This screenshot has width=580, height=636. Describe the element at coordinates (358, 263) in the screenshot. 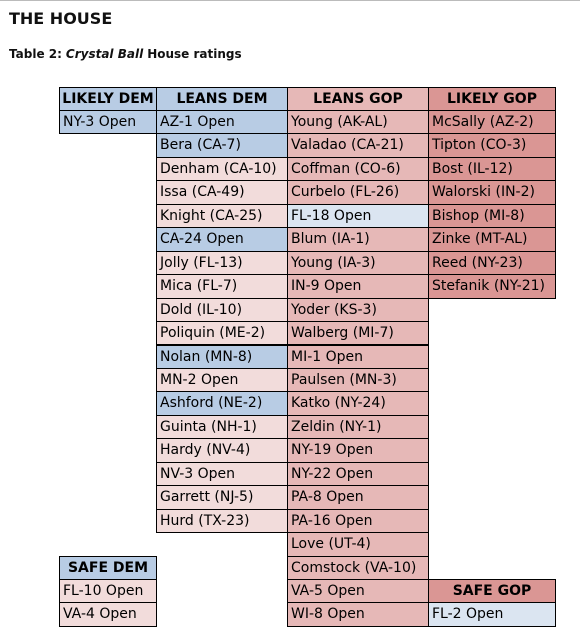

I see `table-cell: Young (IA-3)` at that location.